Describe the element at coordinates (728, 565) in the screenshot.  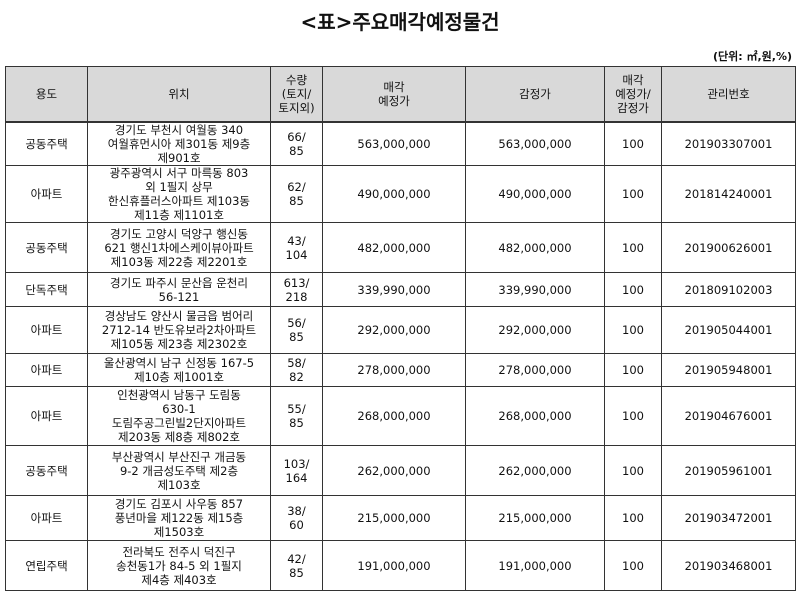
I see `table-cell: 201903468001` at that location.